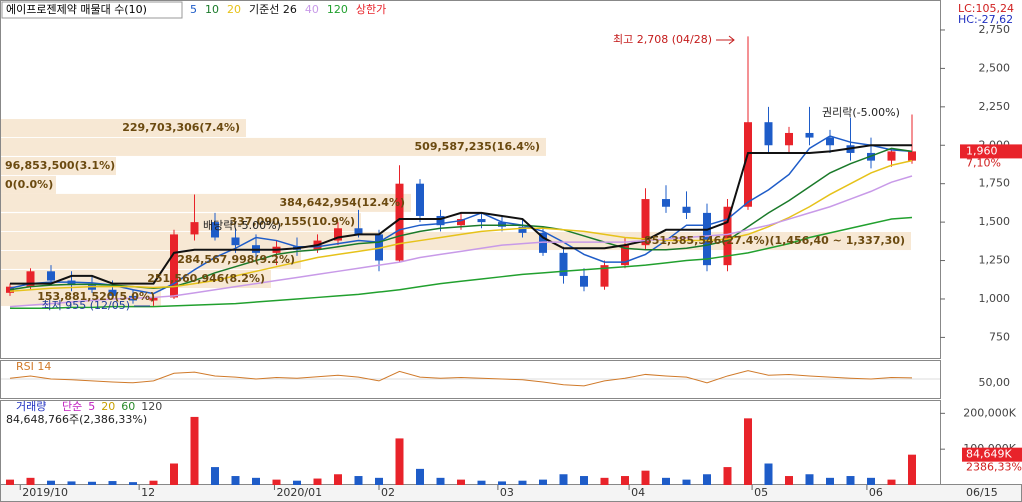  I want to click on last-volume: 84,649K, so click(989, 454).